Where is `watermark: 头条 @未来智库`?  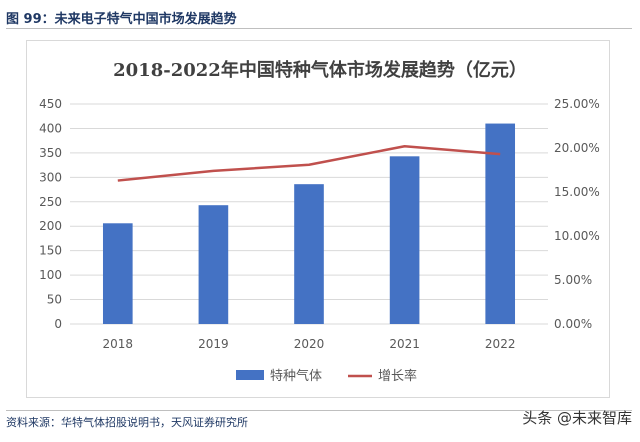
watermark: 头条 @未来智库 is located at coordinates (577, 417).